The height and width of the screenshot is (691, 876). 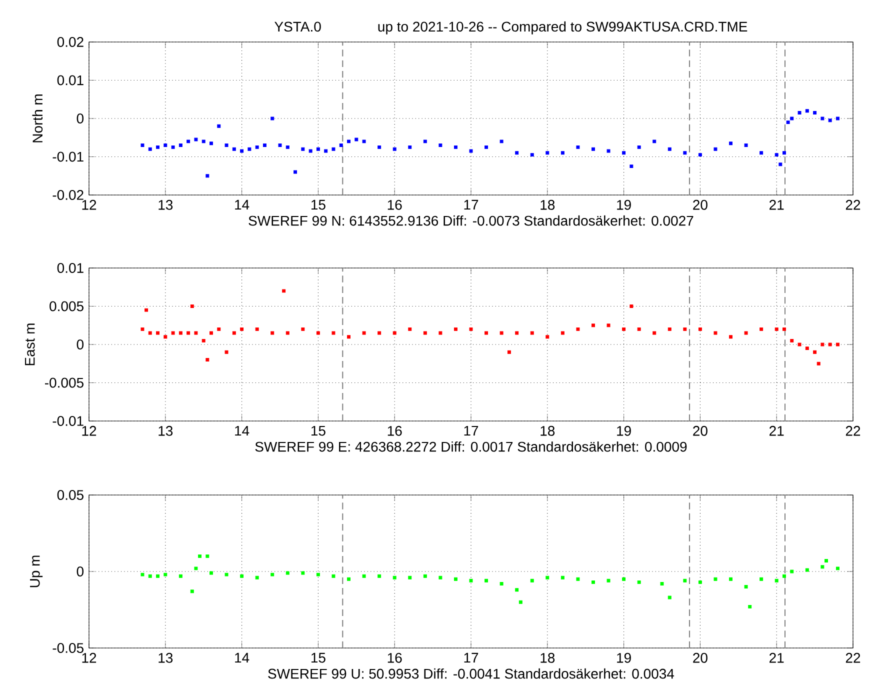 I want to click on y-axis-title: East m, so click(x=30, y=345).